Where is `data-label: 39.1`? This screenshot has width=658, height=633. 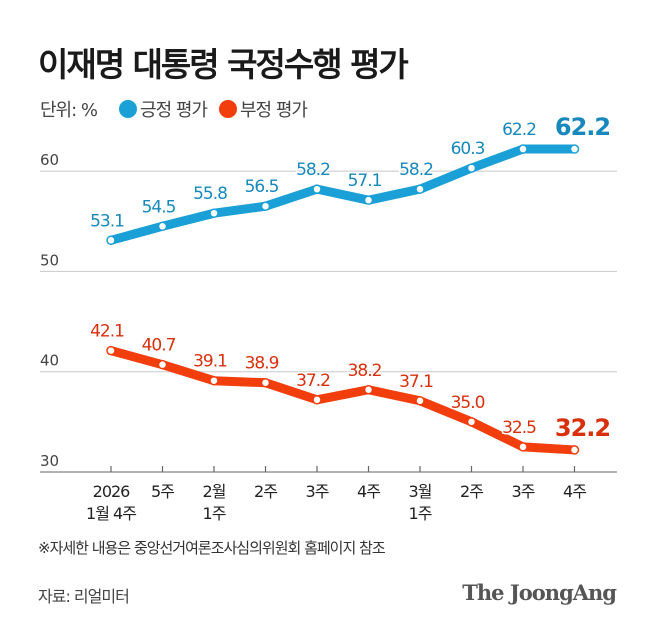 data-label: 39.1 is located at coordinates (210, 362).